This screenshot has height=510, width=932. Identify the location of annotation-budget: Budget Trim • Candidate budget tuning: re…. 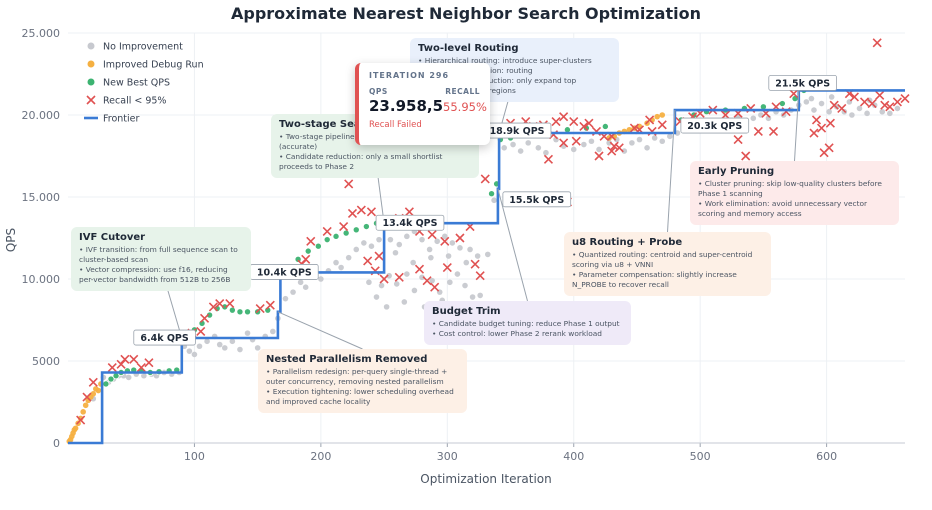
(527, 323).